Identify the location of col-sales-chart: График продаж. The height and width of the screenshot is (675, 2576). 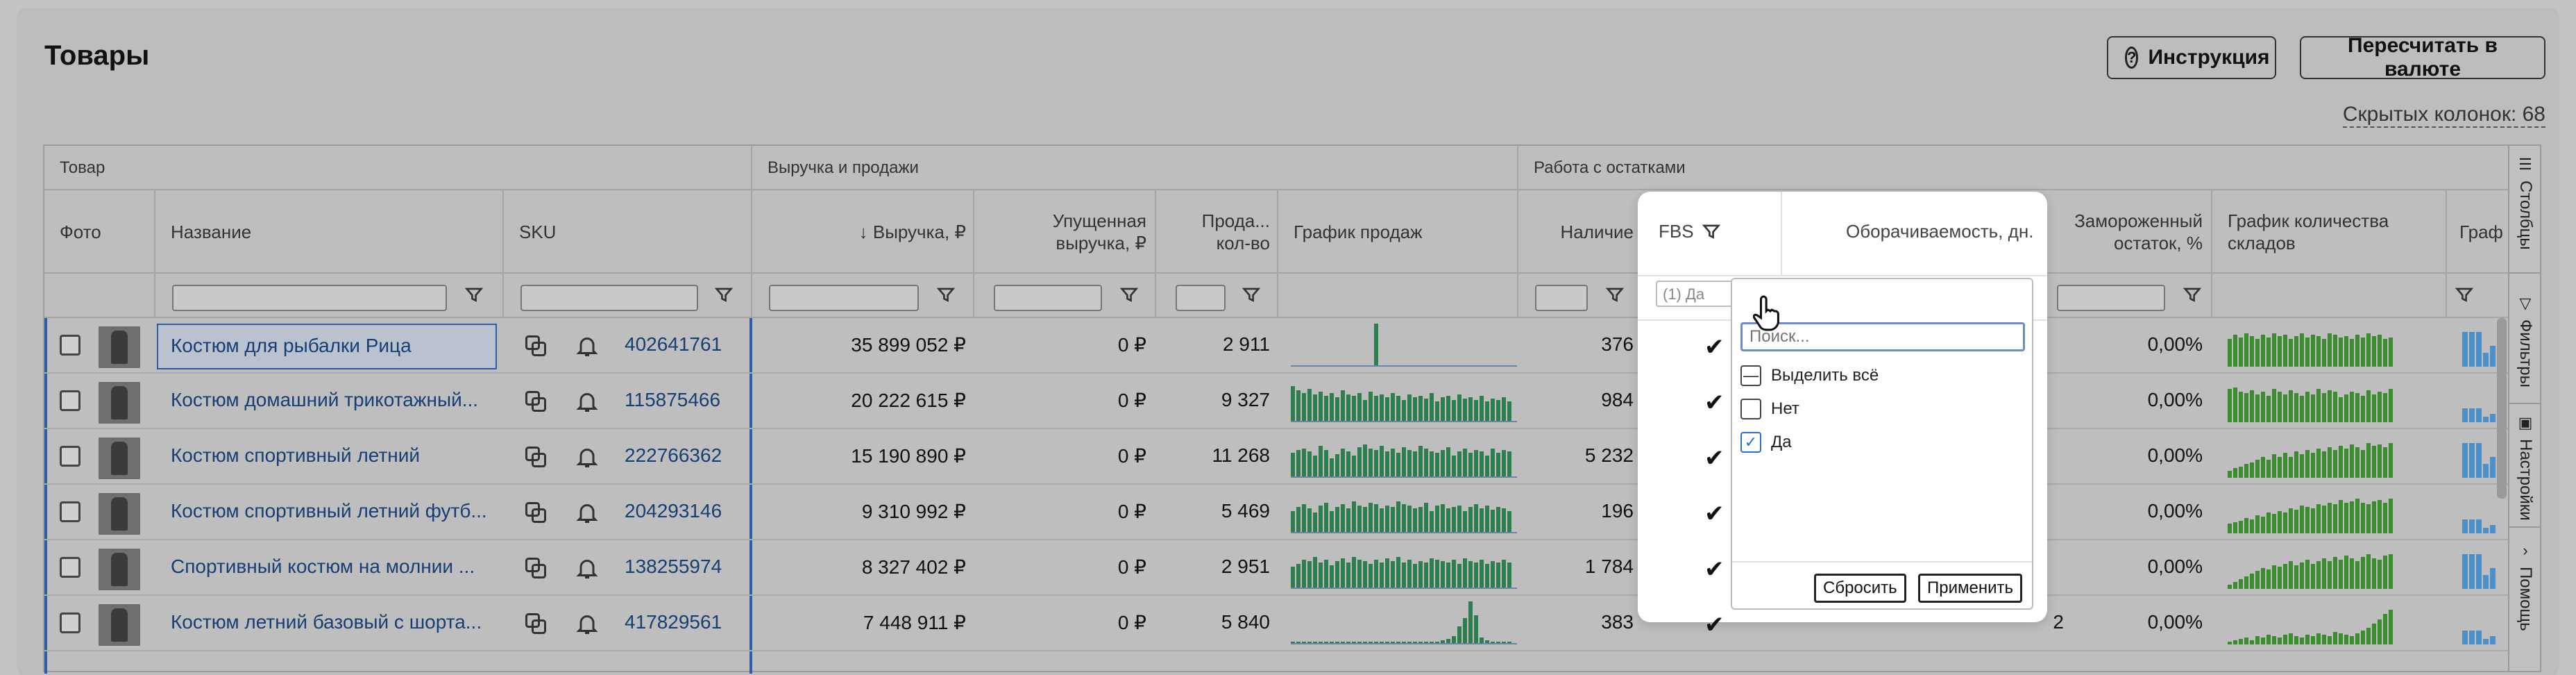
(1358, 232).